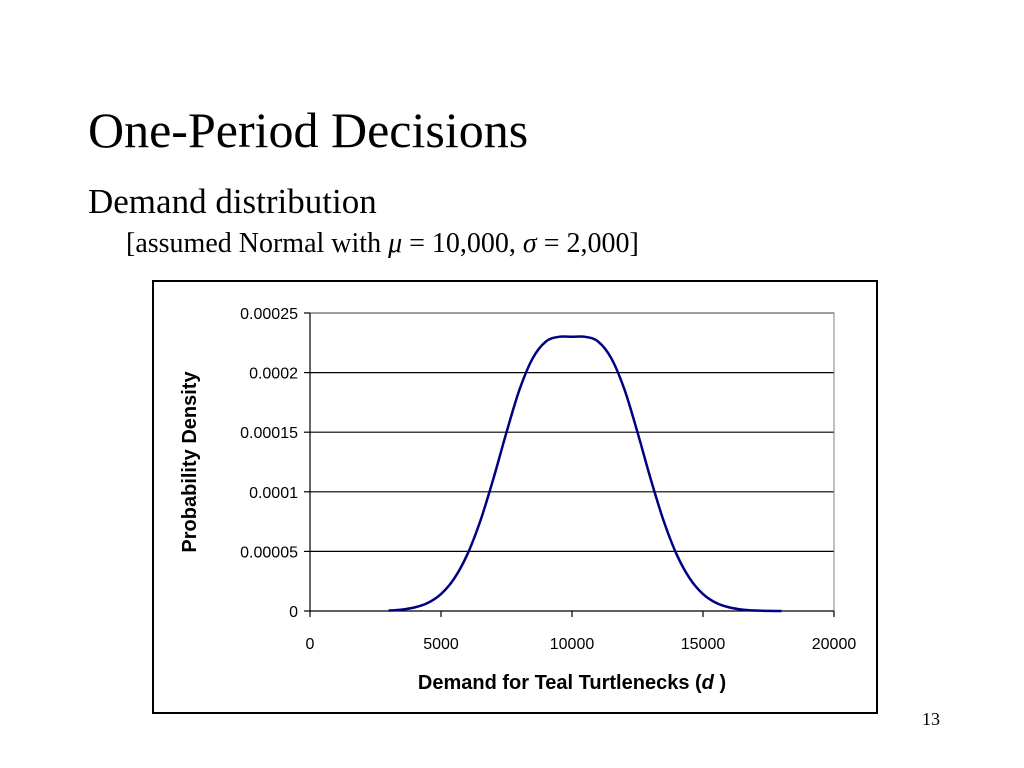  What do you see at coordinates (310, 644) in the screenshot?
I see `x-tick-label: 0` at bounding box center [310, 644].